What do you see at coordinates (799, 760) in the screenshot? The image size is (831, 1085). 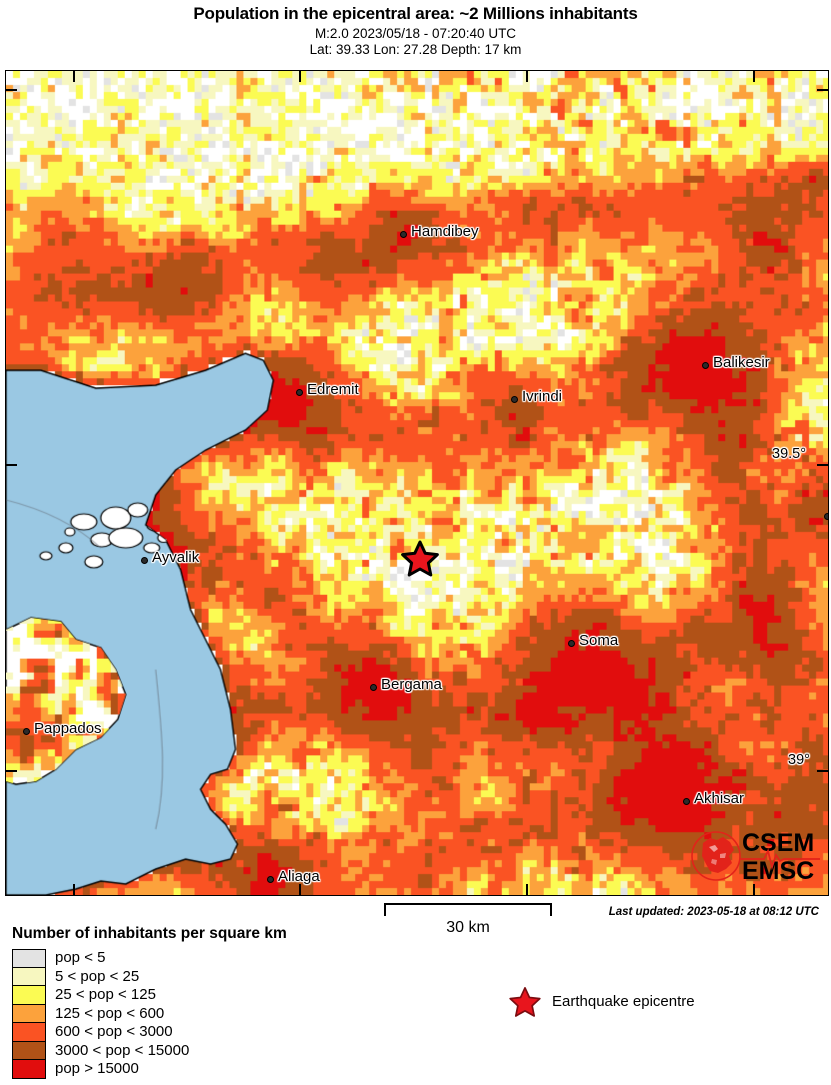 I see `latitude-label: 39°` at bounding box center [799, 760].